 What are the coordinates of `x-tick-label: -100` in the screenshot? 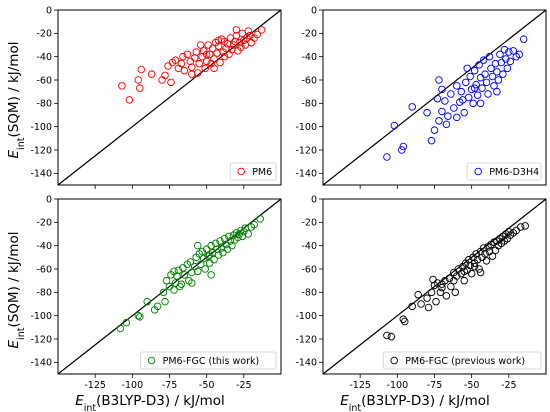 It's located at (398, 385).